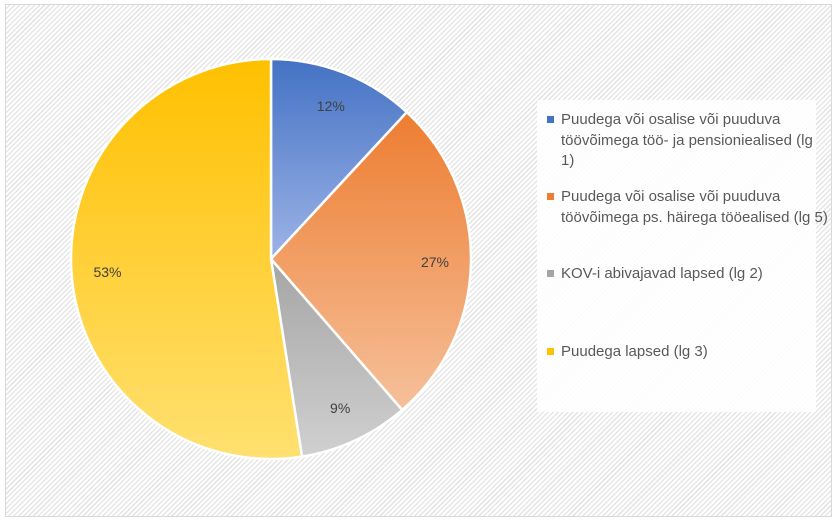 The image size is (837, 521). Describe the element at coordinates (662, 273) in the screenshot. I see `legend-label: KOV-i abivajavad lapsed (lg 2)` at that location.